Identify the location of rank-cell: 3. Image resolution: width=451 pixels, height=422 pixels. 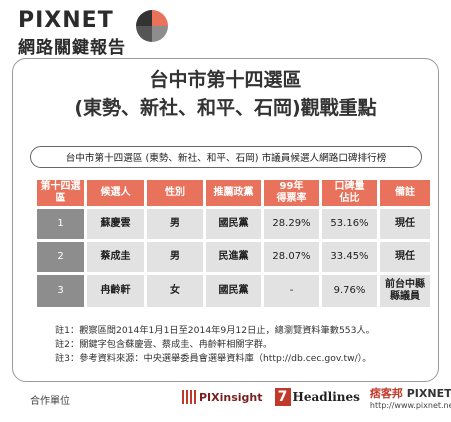
(60, 291).